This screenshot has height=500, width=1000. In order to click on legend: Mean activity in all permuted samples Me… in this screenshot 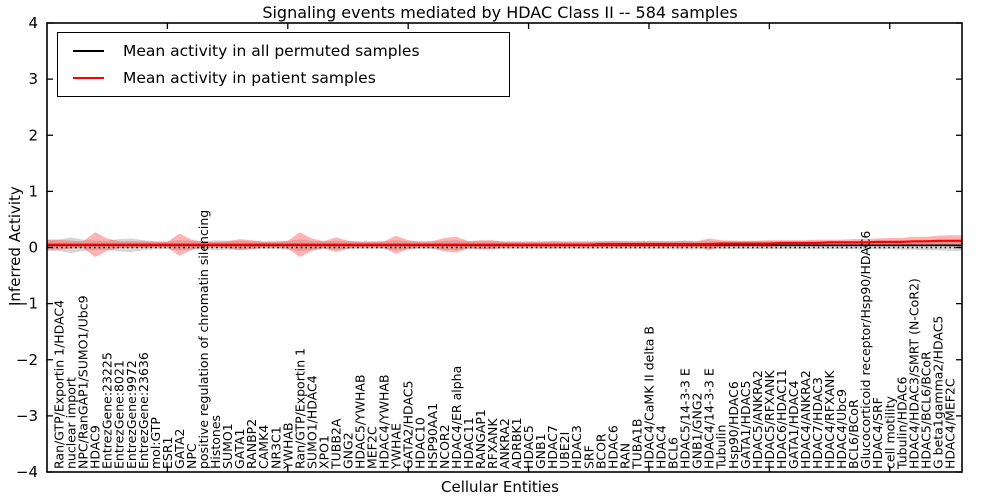, I will do `click(283, 64)`.